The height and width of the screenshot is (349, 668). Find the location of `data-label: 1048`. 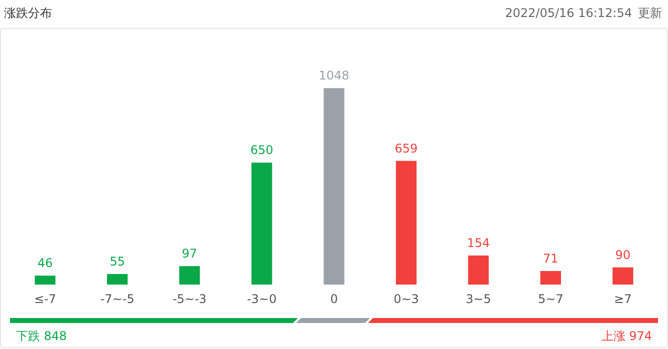

data-label: 1048 is located at coordinates (334, 75).